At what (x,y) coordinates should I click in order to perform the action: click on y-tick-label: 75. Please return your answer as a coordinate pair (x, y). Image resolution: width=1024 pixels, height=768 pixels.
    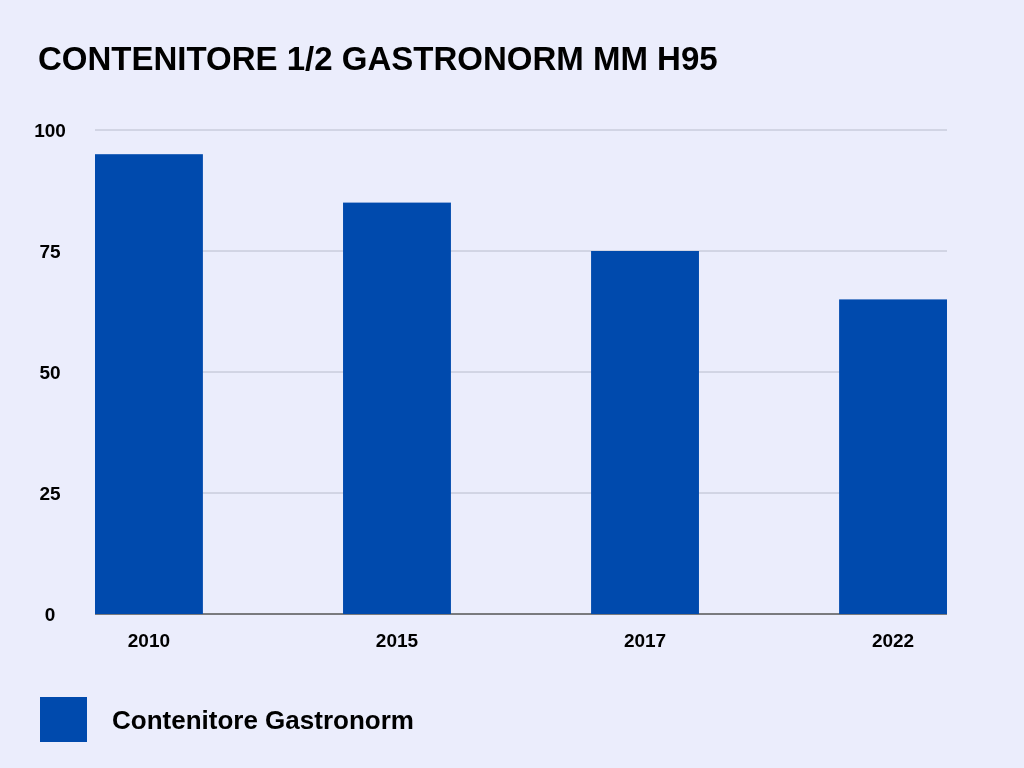
    Looking at the image, I should click on (50, 251).